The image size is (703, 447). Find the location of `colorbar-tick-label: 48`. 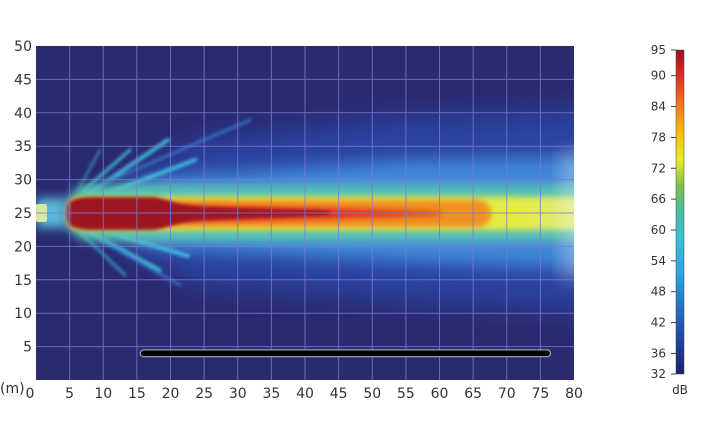

colorbar-tick-label: 48 is located at coordinates (658, 292).